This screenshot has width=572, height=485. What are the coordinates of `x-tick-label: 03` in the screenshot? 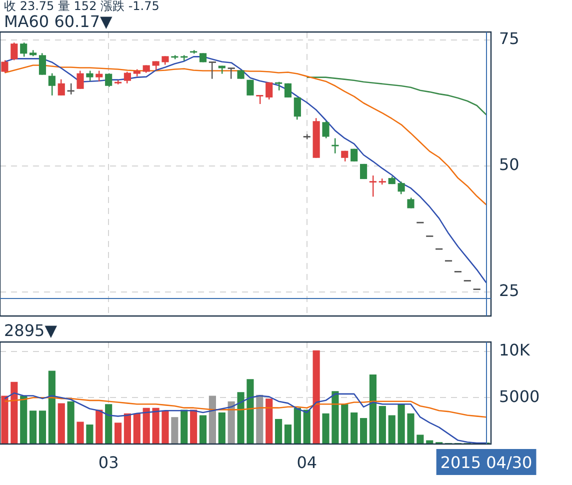 It's located at (108, 462).